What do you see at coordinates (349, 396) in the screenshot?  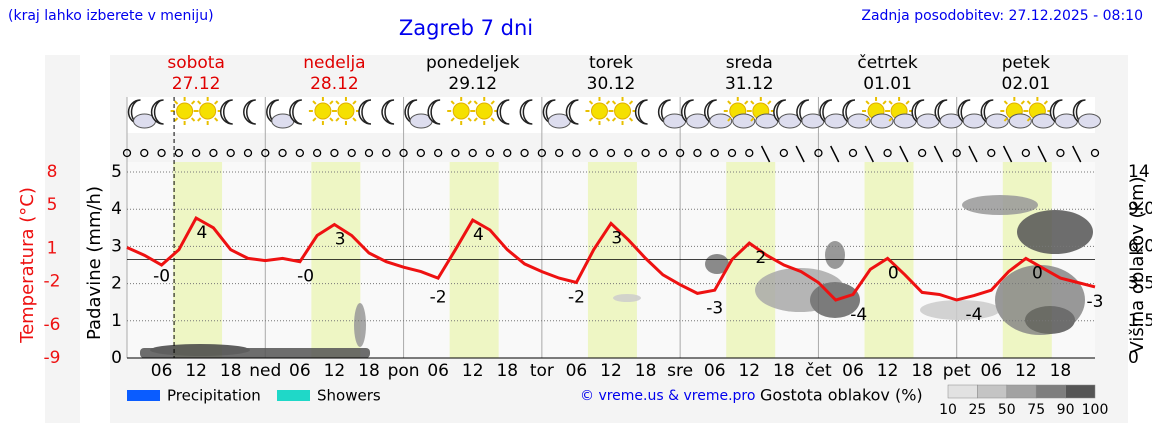 I see `legend-label: Showers` at bounding box center [349, 396].